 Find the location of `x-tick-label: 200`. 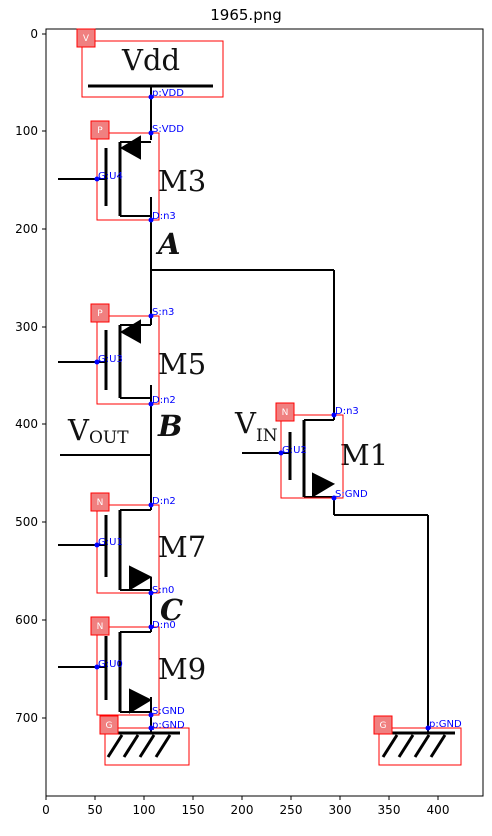

x-tick-label: 200 is located at coordinates (242, 810).